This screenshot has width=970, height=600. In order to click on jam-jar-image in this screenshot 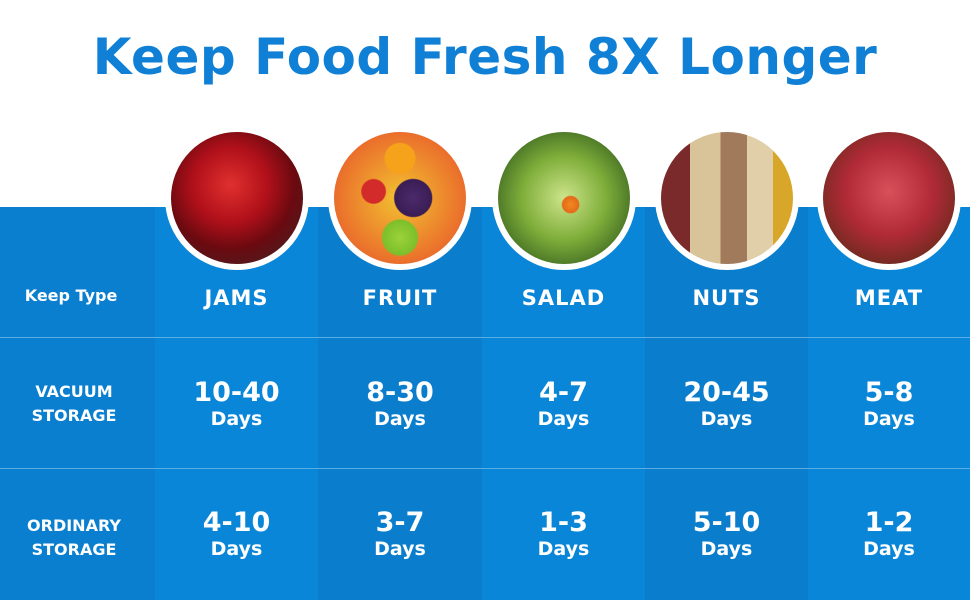, I will do `click(236, 198)`.